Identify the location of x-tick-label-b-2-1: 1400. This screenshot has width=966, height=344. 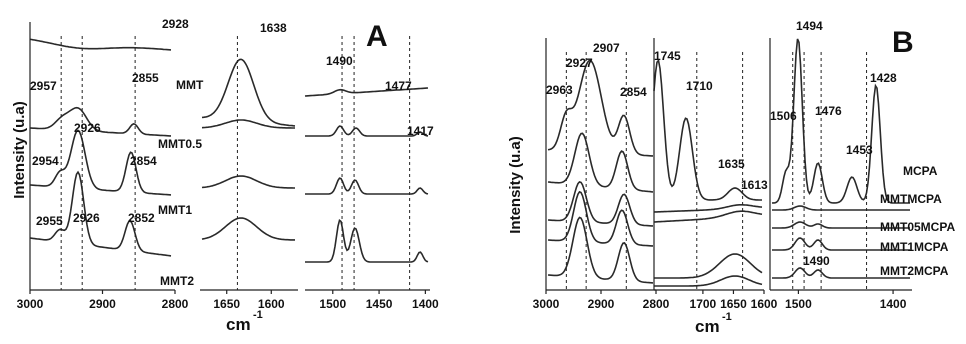
(893, 304).